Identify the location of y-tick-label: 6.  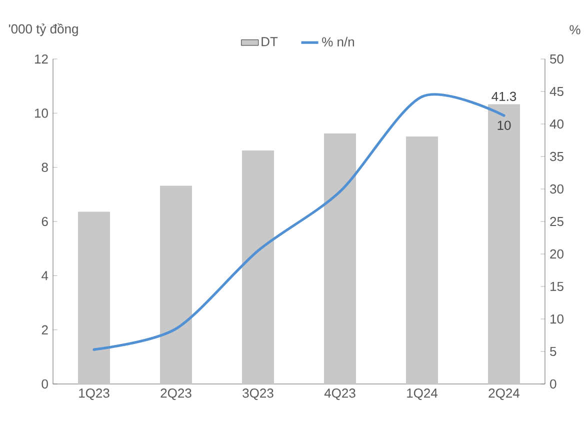
(45, 221).